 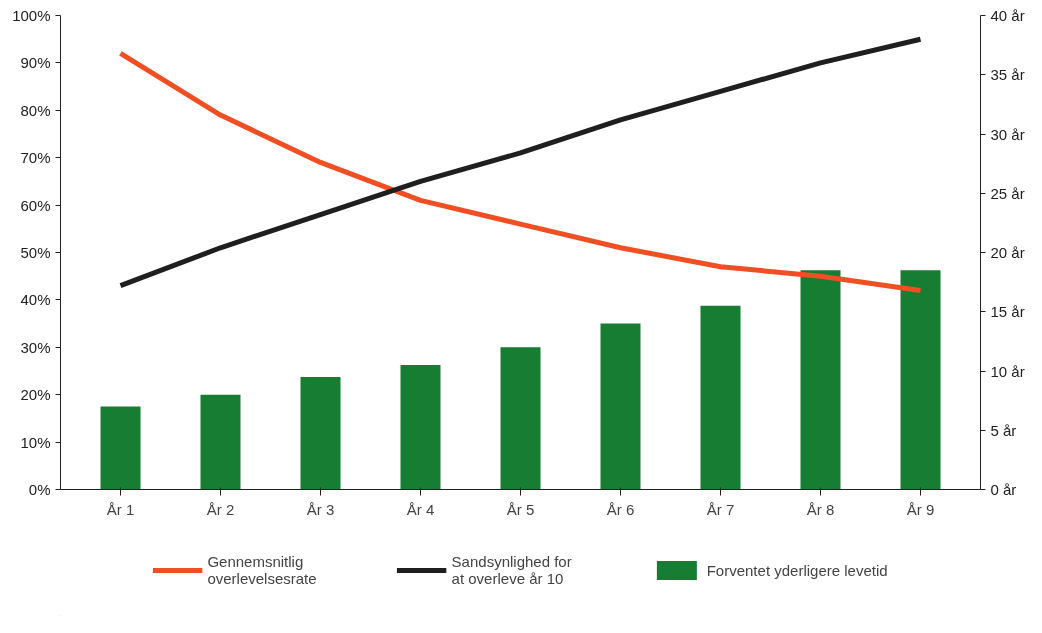 What do you see at coordinates (39, 489) in the screenshot?
I see `y-tick-label: 0%` at bounding box center [39, 489].